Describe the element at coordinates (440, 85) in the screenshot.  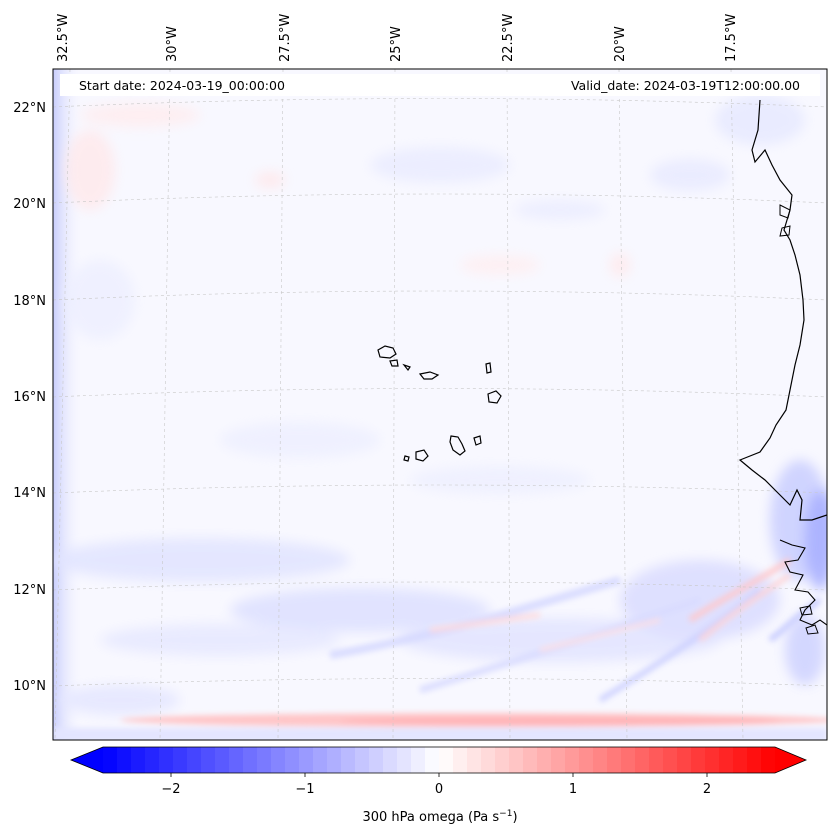
I see `info-strip` at that location.